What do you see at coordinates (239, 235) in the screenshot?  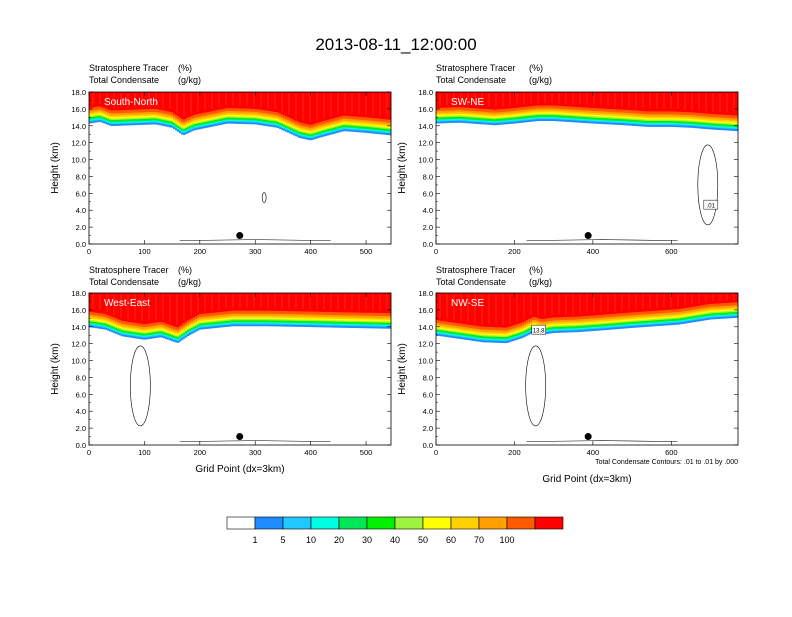 I see `marker-dot` at bounding box center [239, 235].